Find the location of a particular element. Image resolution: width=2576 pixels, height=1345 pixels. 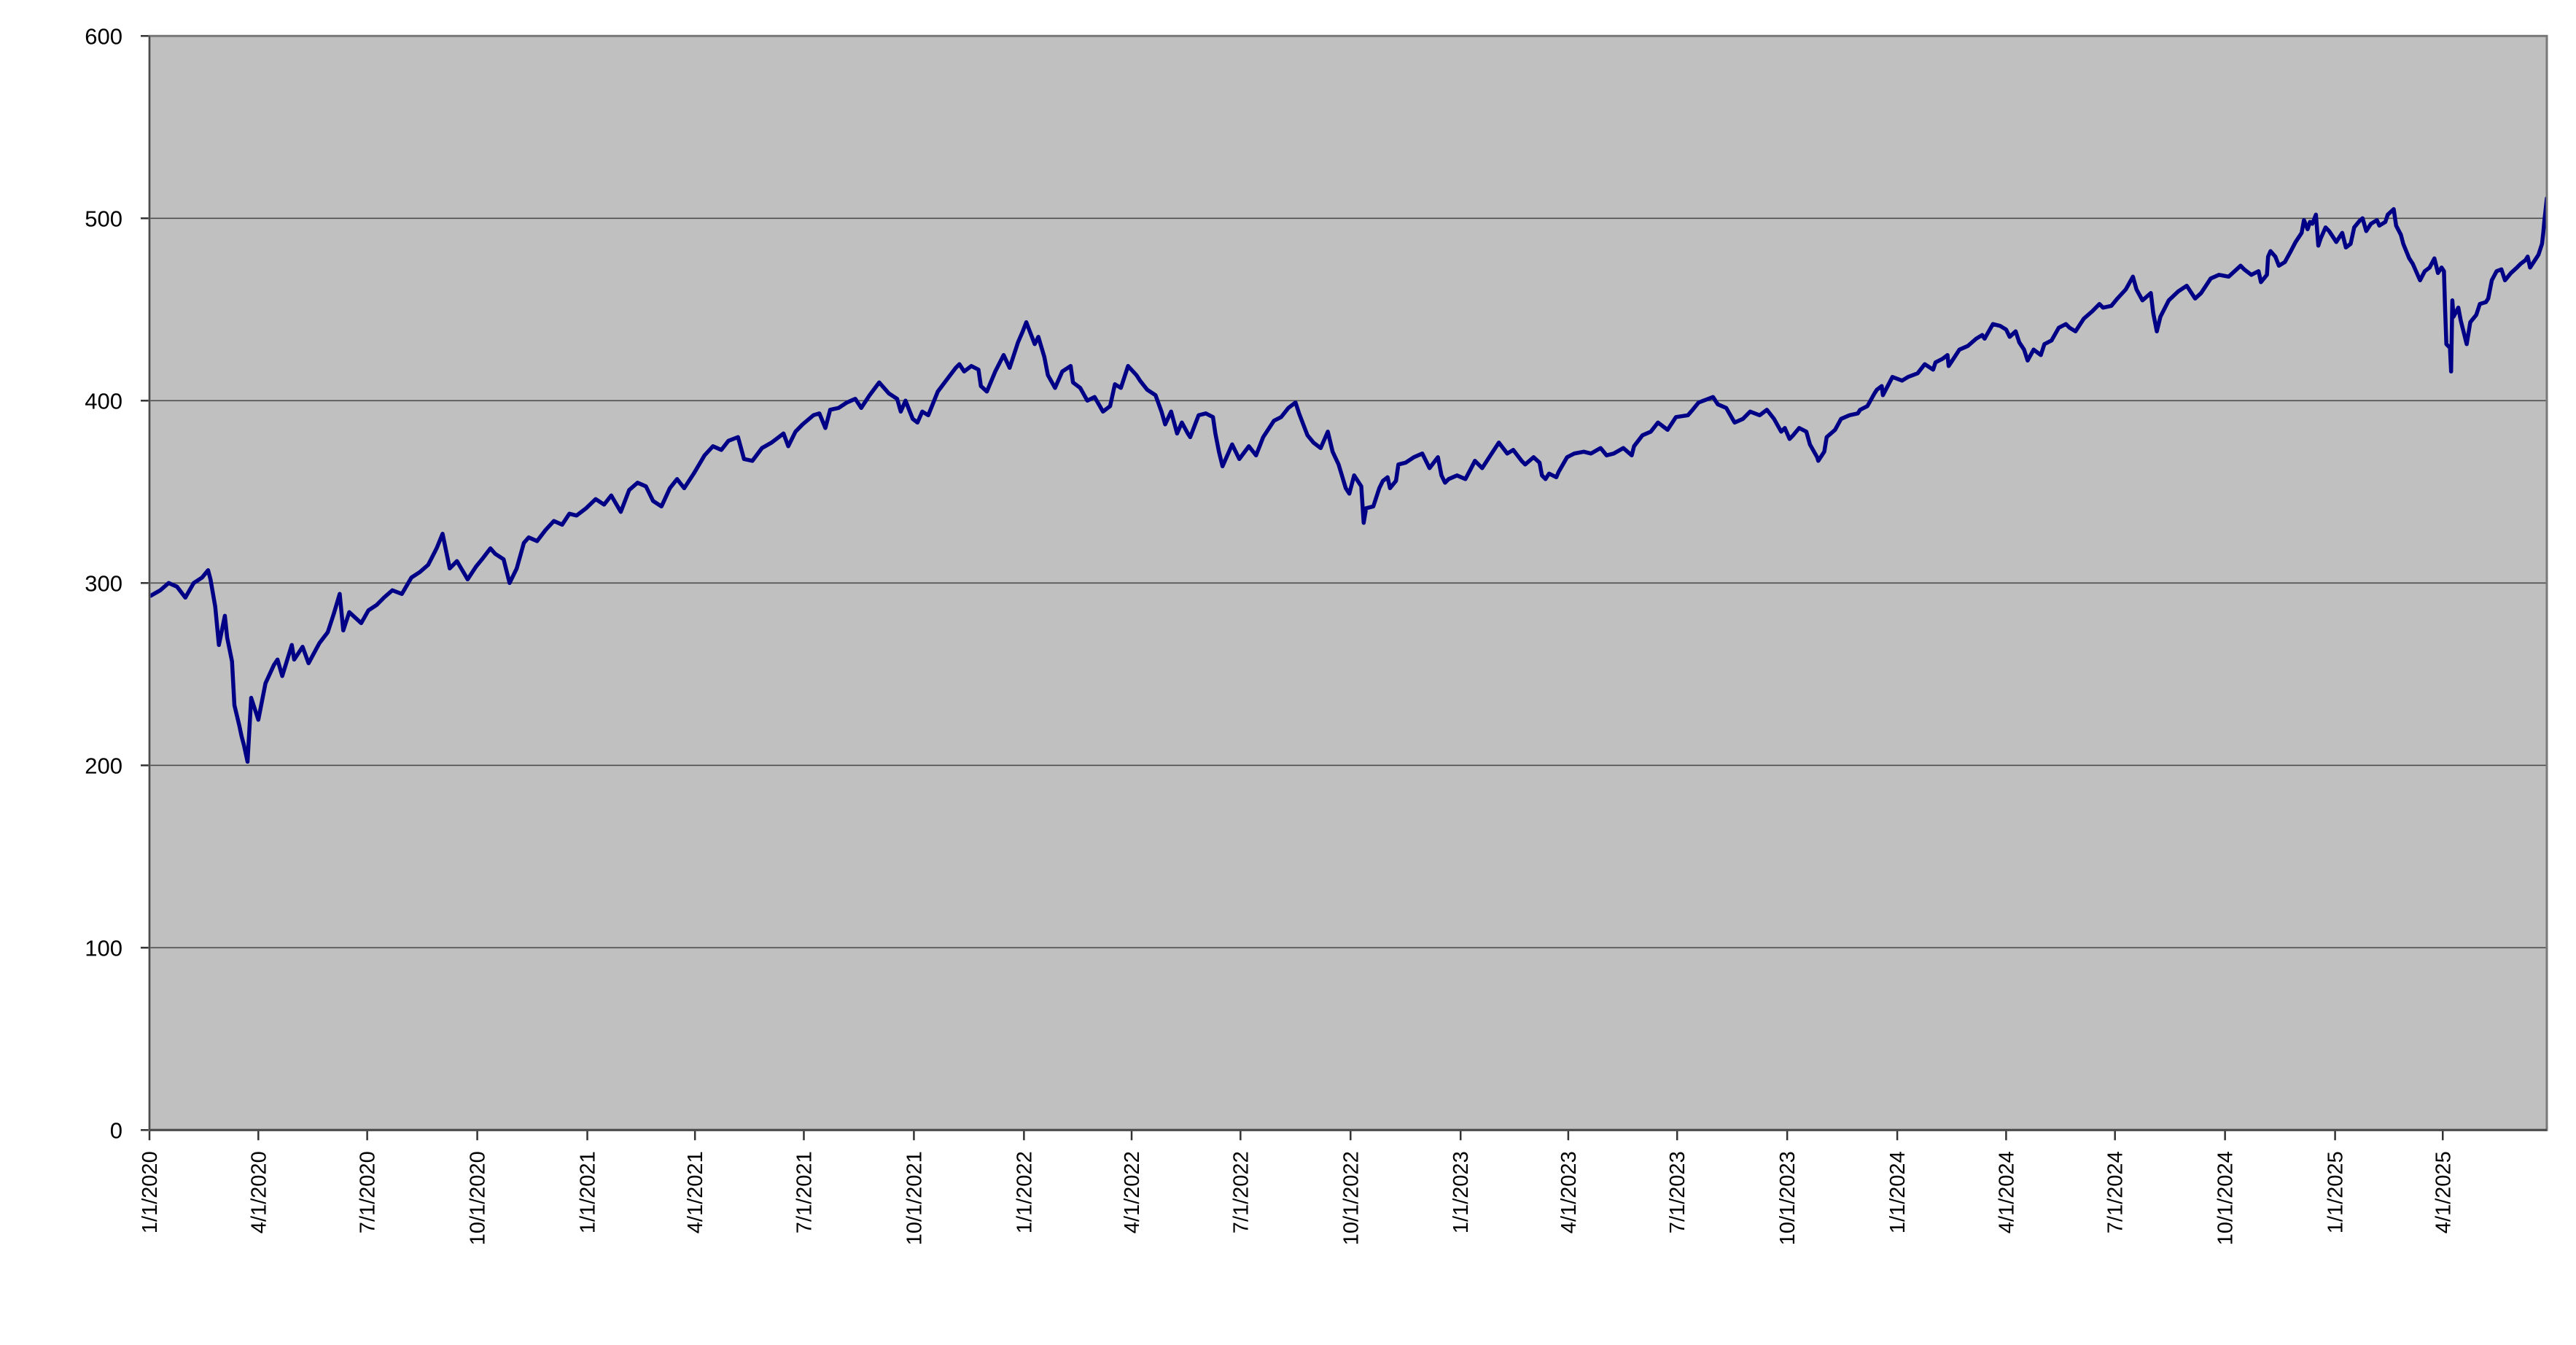

x-axis-label-1/1/2021: 1/1/2021 is located at coordinates (588, 1192).